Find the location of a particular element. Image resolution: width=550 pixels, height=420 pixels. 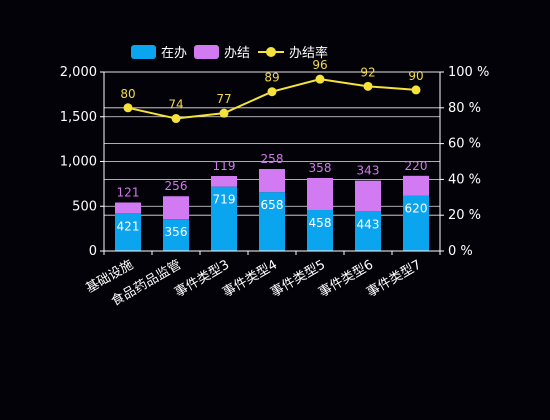

label-rate: 89 is located at coordinates (271, 78).